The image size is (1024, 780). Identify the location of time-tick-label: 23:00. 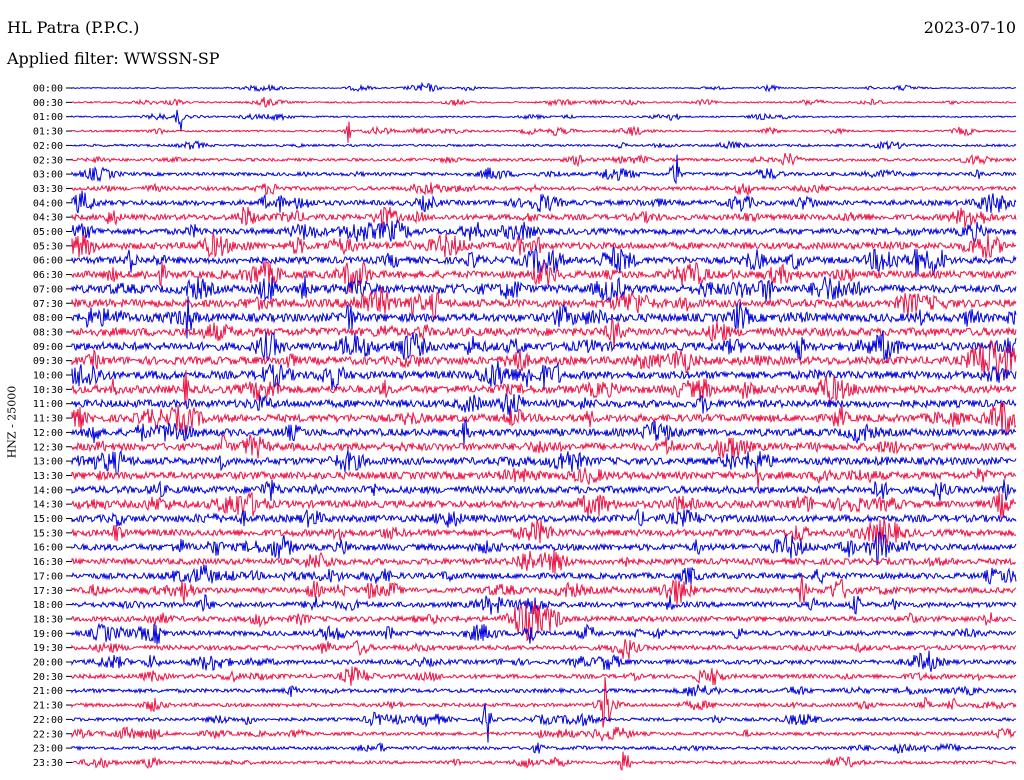
(48, 749).